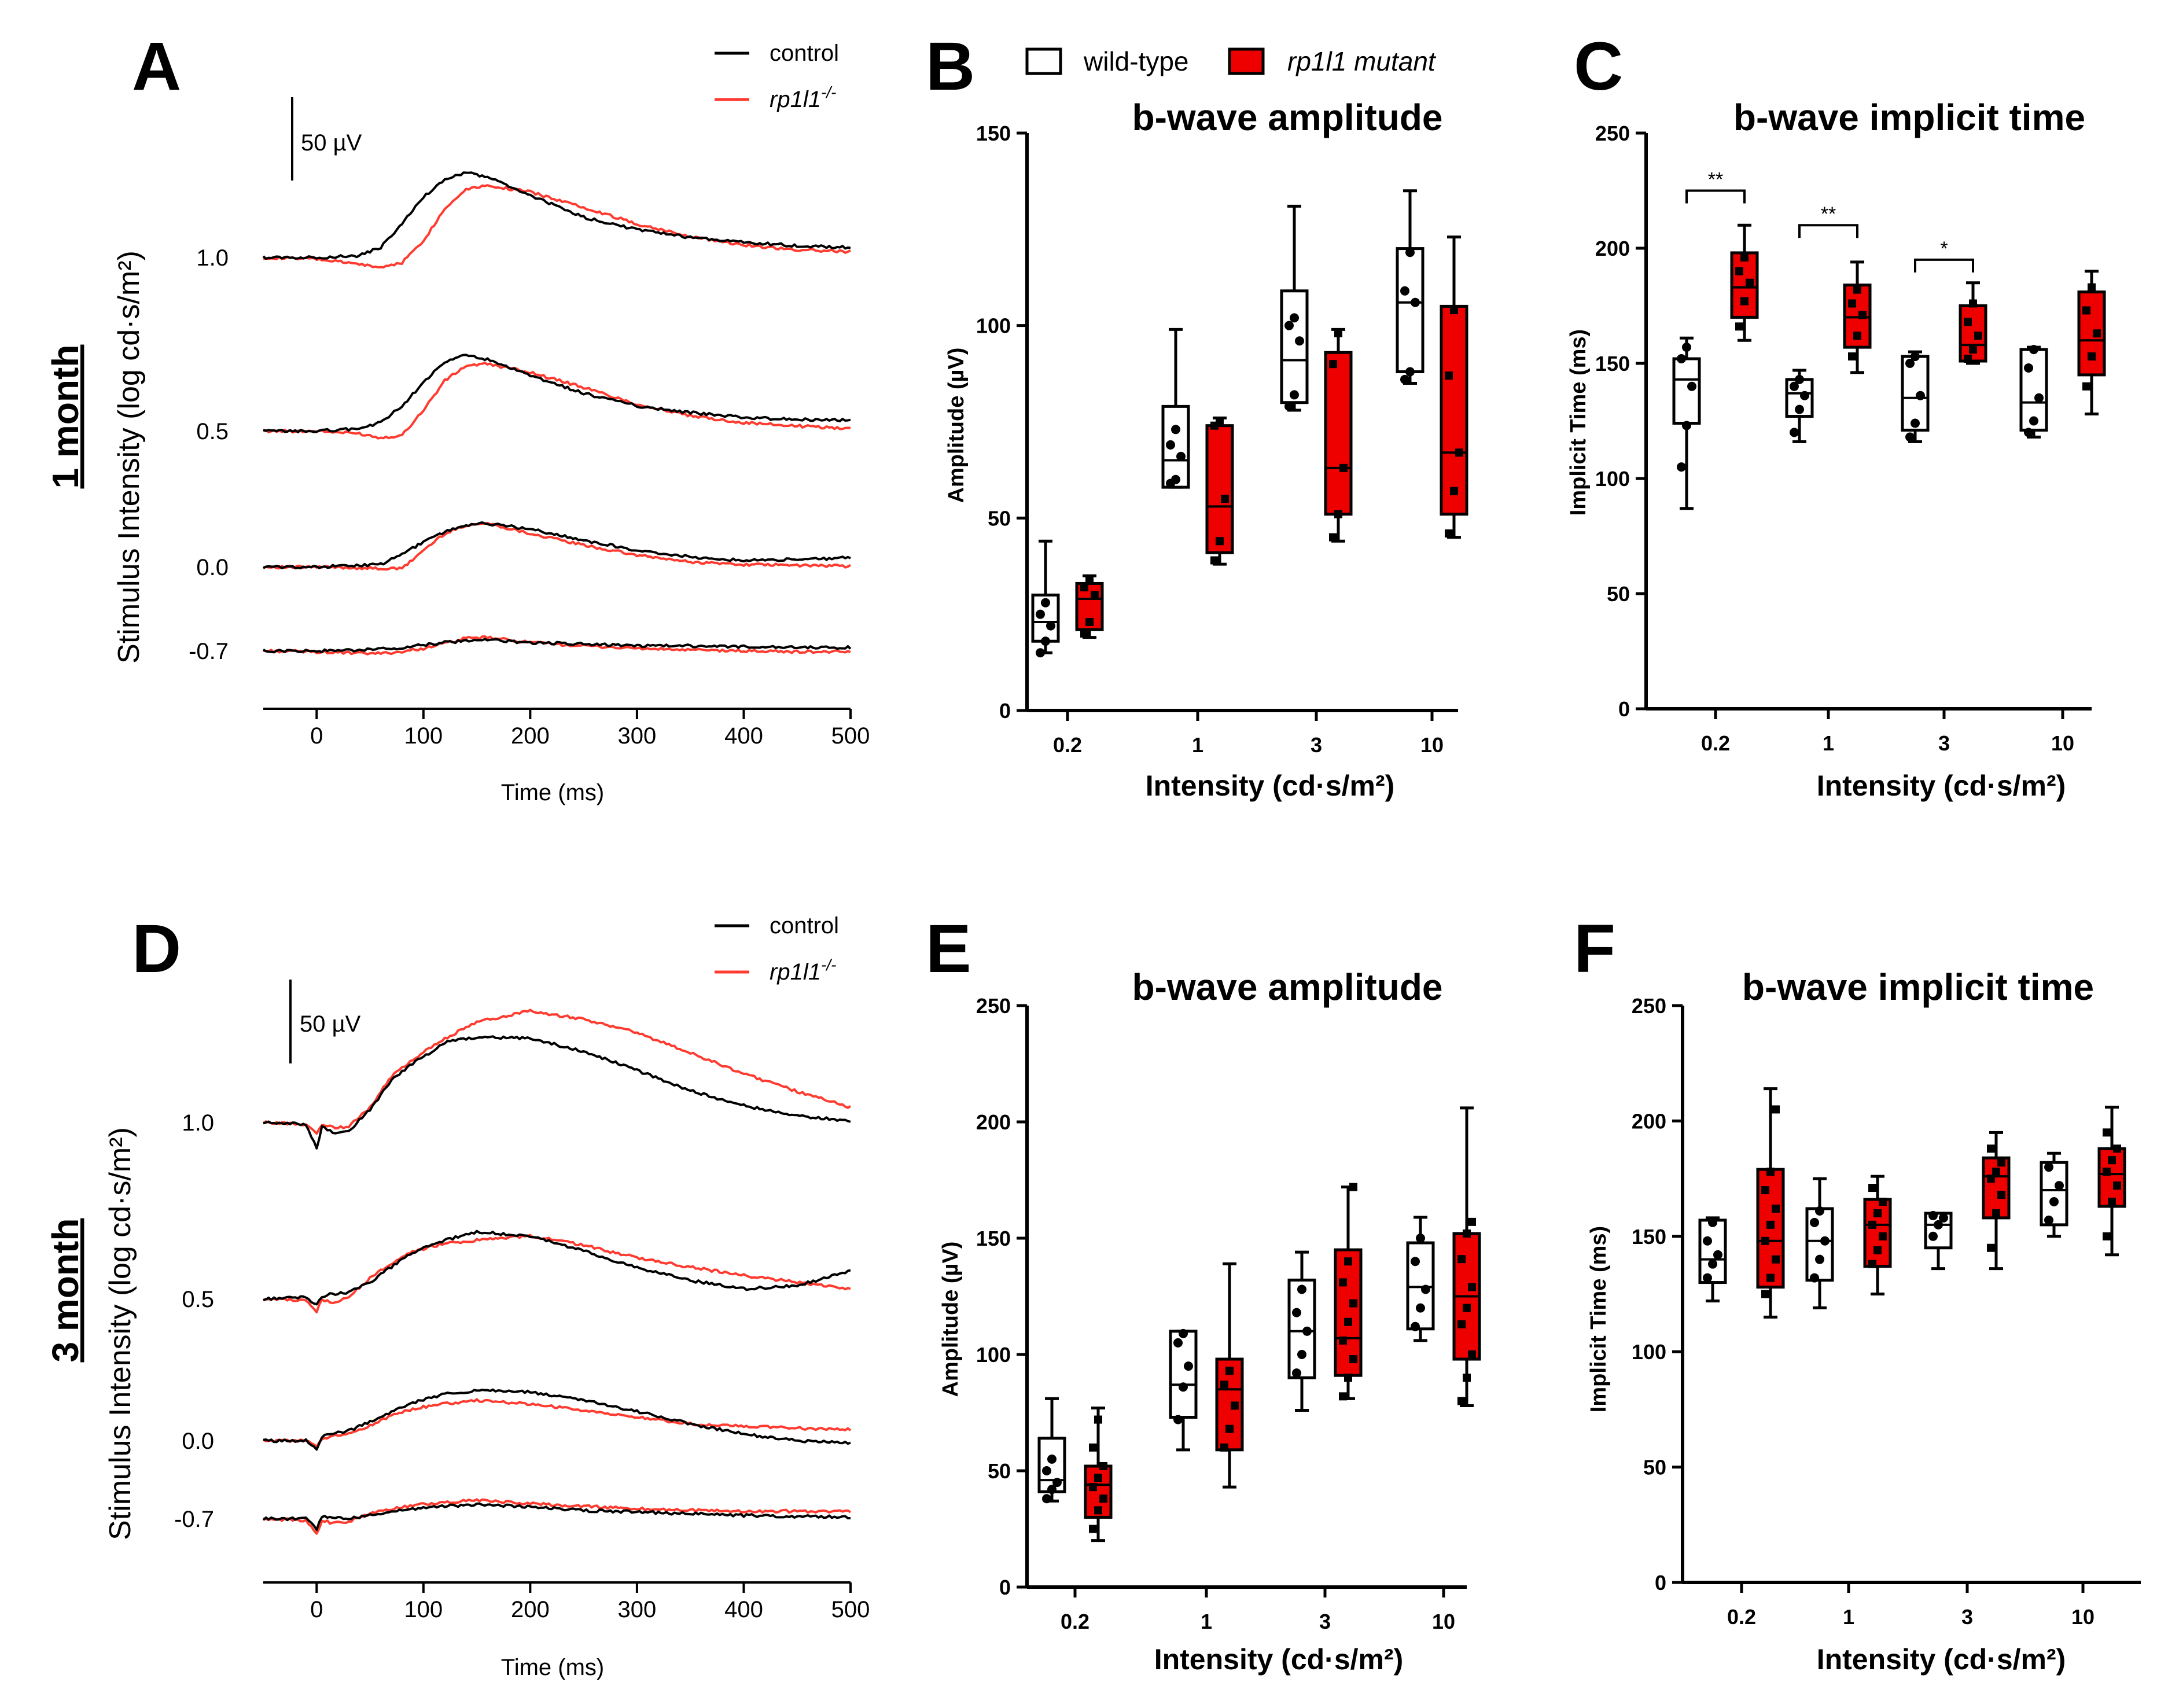 The height and width of the screenshot is (1708, 2157). Describe the element at coordinates (951, 66) in the screenshot. I see `panel-letter-b: B` at that location.